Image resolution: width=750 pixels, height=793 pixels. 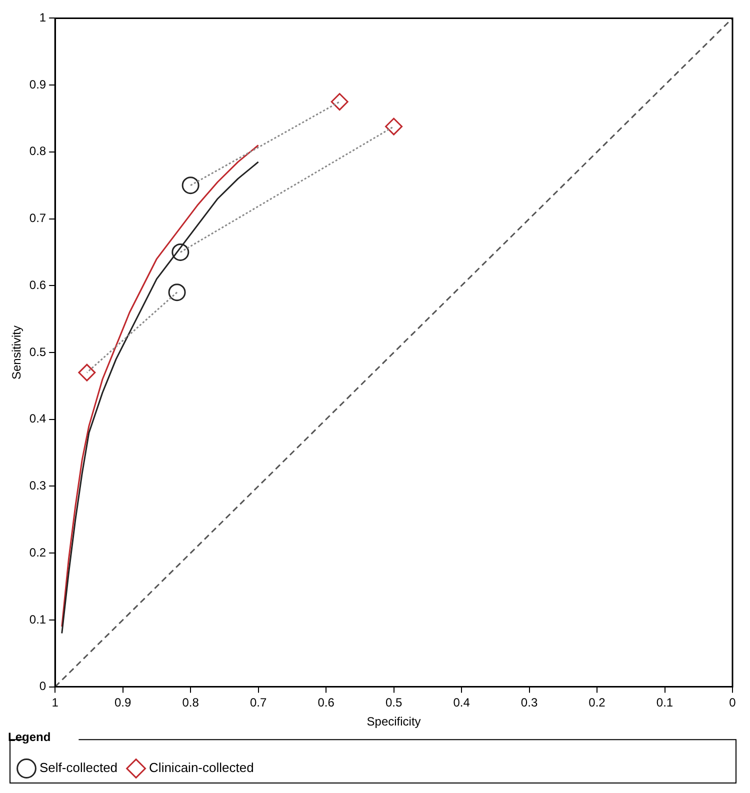 What do you see at coordinates (326, 702) in the screenshot?
I see `x-tick-label: 0.6` at bounding box center [326, 702].